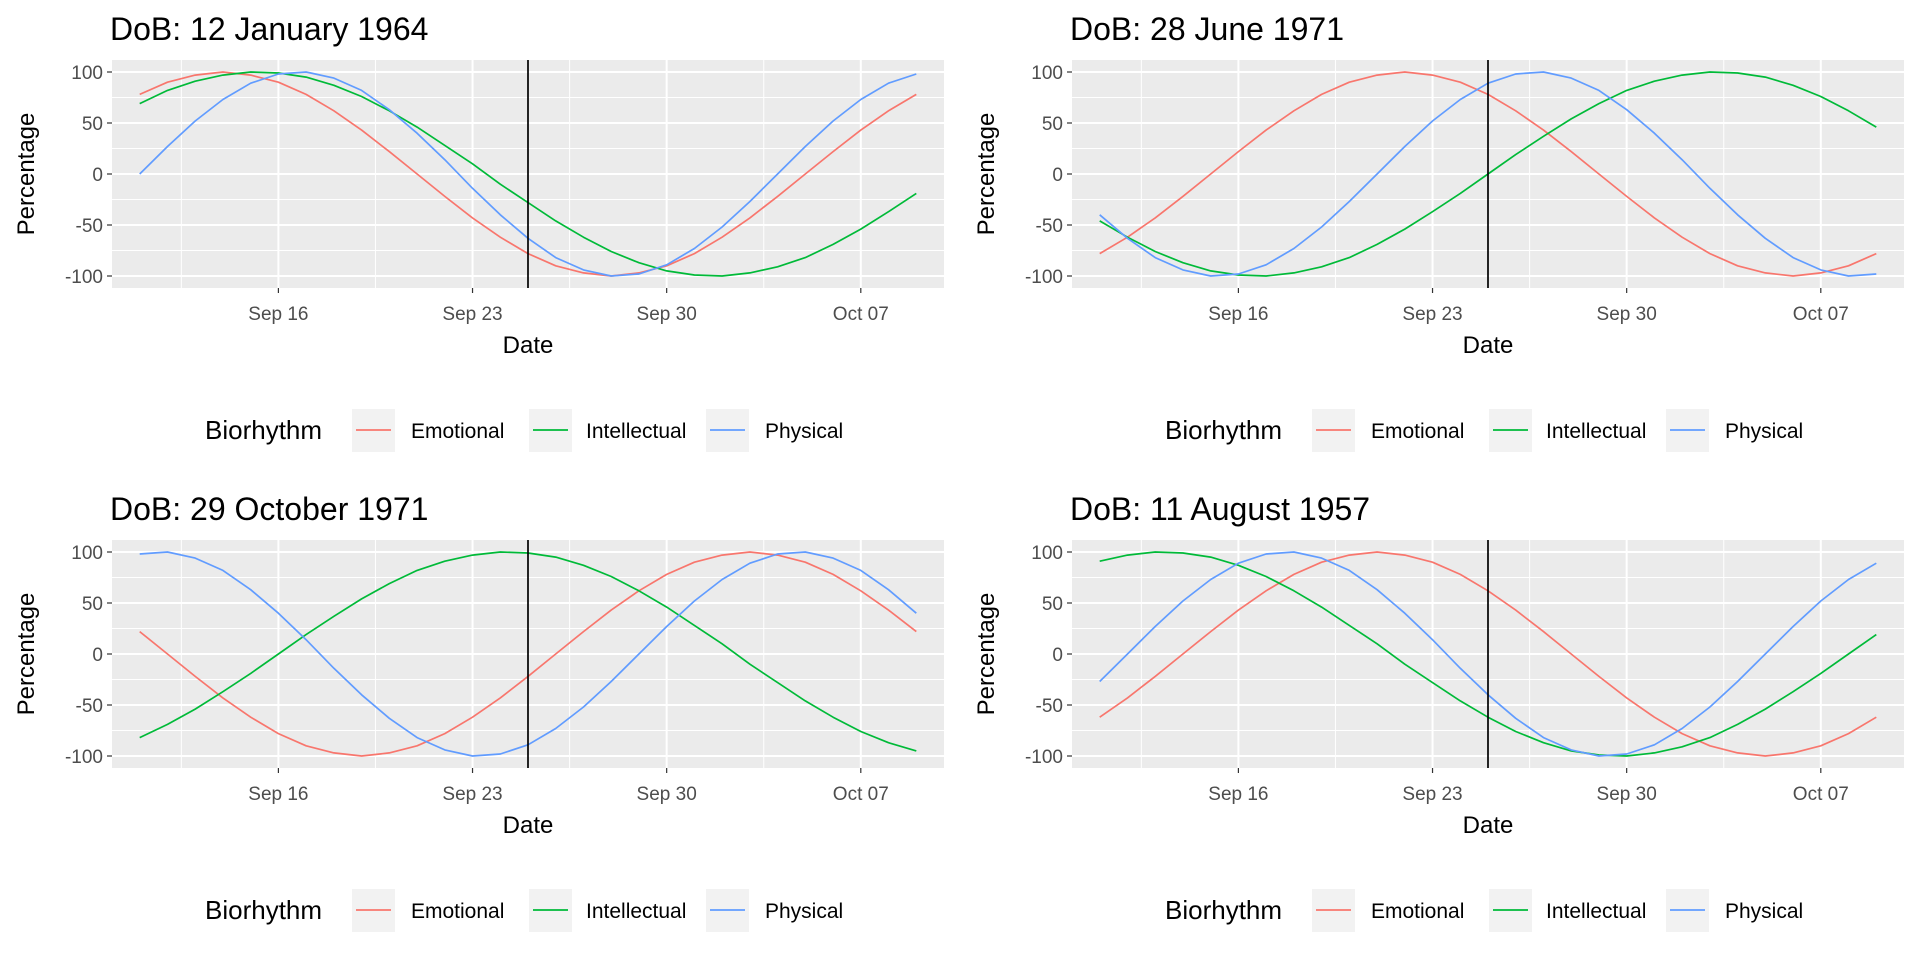  Describe the element at coordinates (1220, 509) in the screenshot. I see `panel-title: DoB: 11 August 1957` at that location.